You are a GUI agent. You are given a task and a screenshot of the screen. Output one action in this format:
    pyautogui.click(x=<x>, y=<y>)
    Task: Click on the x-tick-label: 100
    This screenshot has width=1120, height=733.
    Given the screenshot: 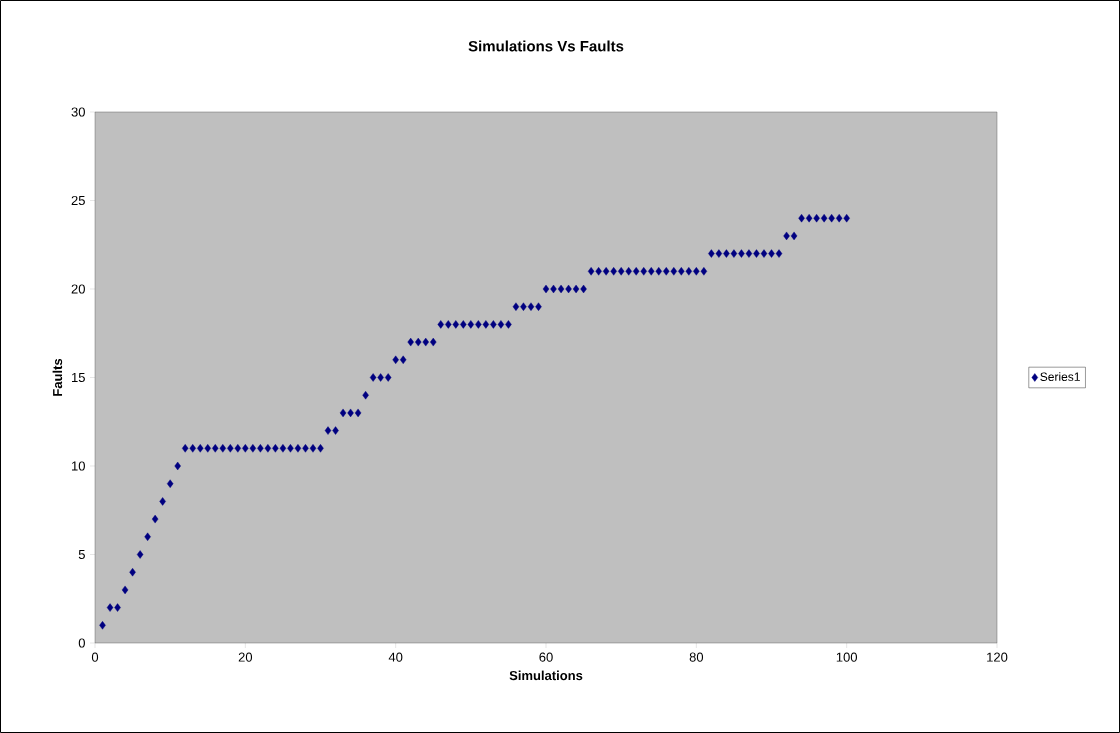 What is the action you would take?
    pyautogui.click(x=847, y=657)
    